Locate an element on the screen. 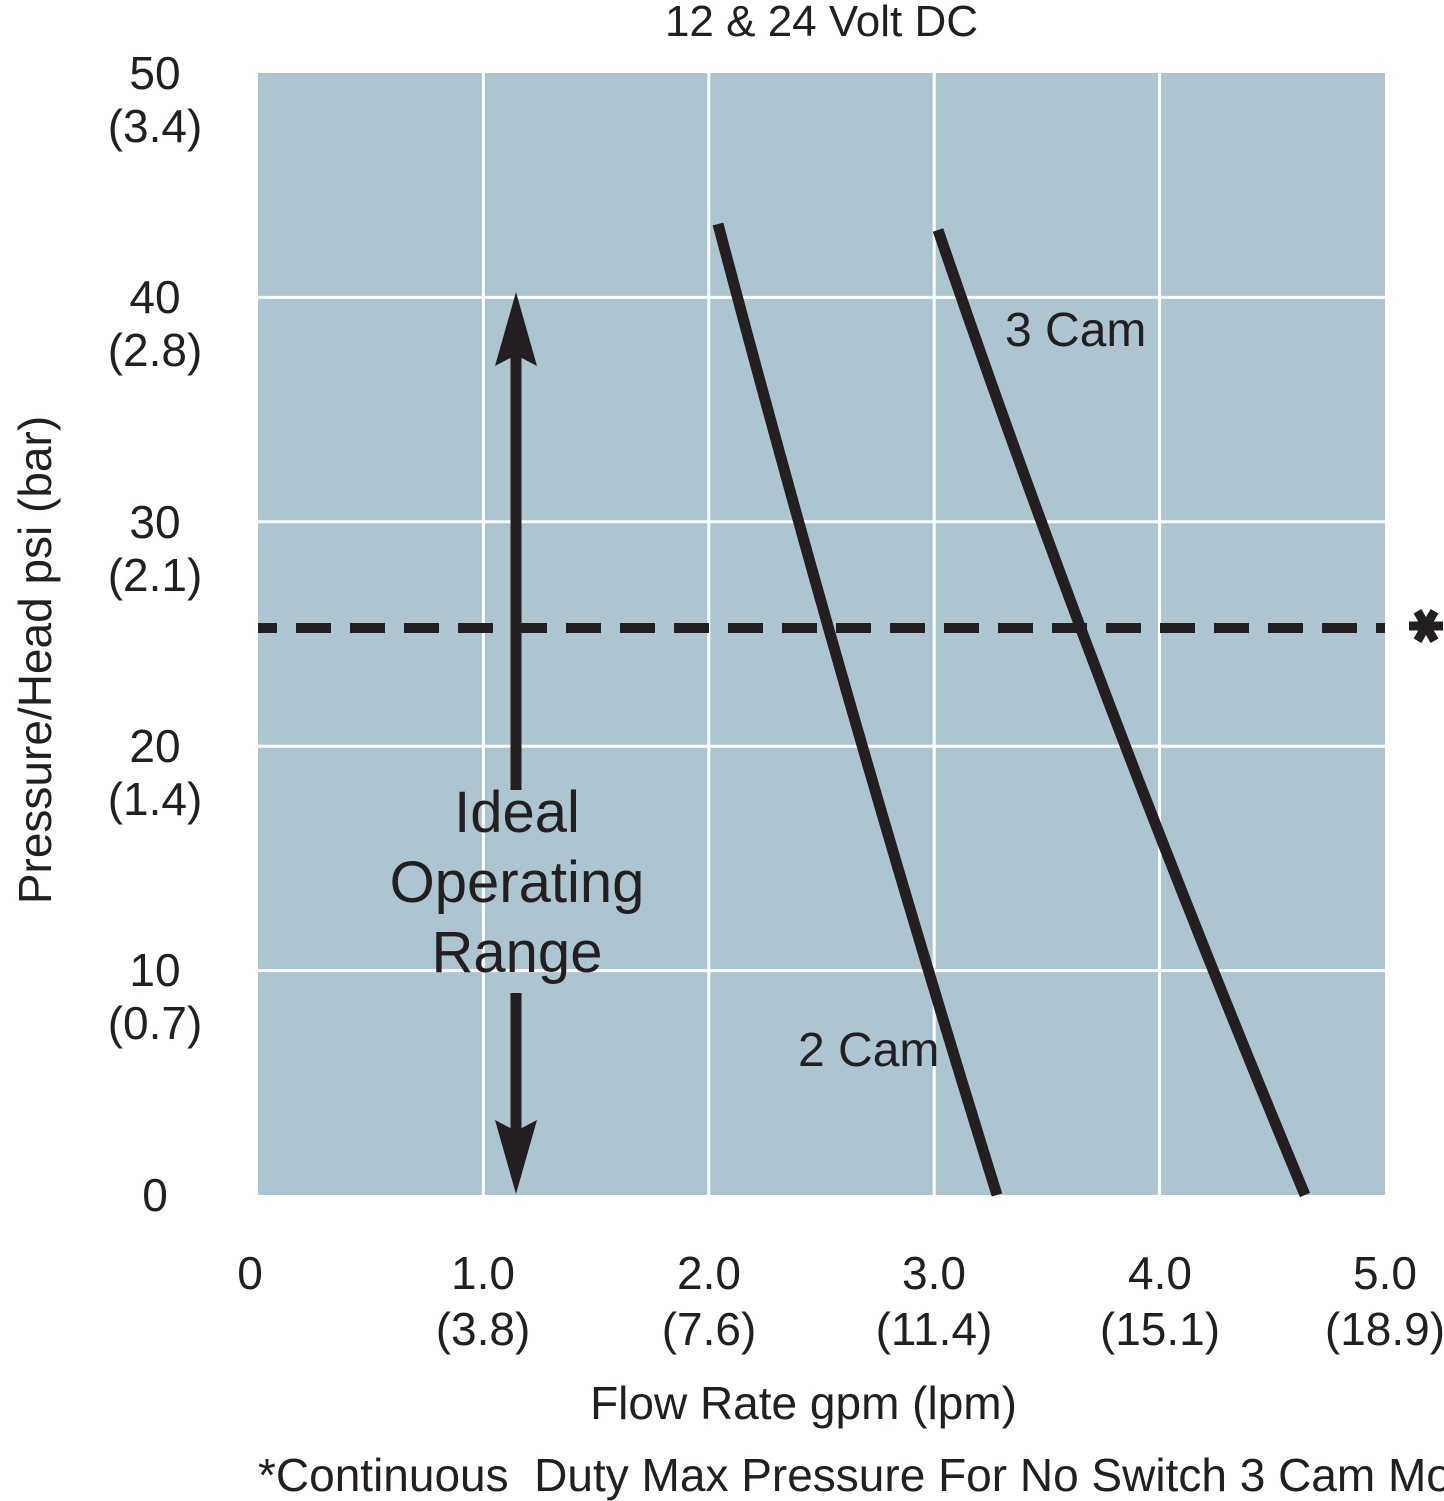 This screenshot has height=1501, width=1444. chart-title: 12 & 24 Volt DC is located at coordinates (821, 23).